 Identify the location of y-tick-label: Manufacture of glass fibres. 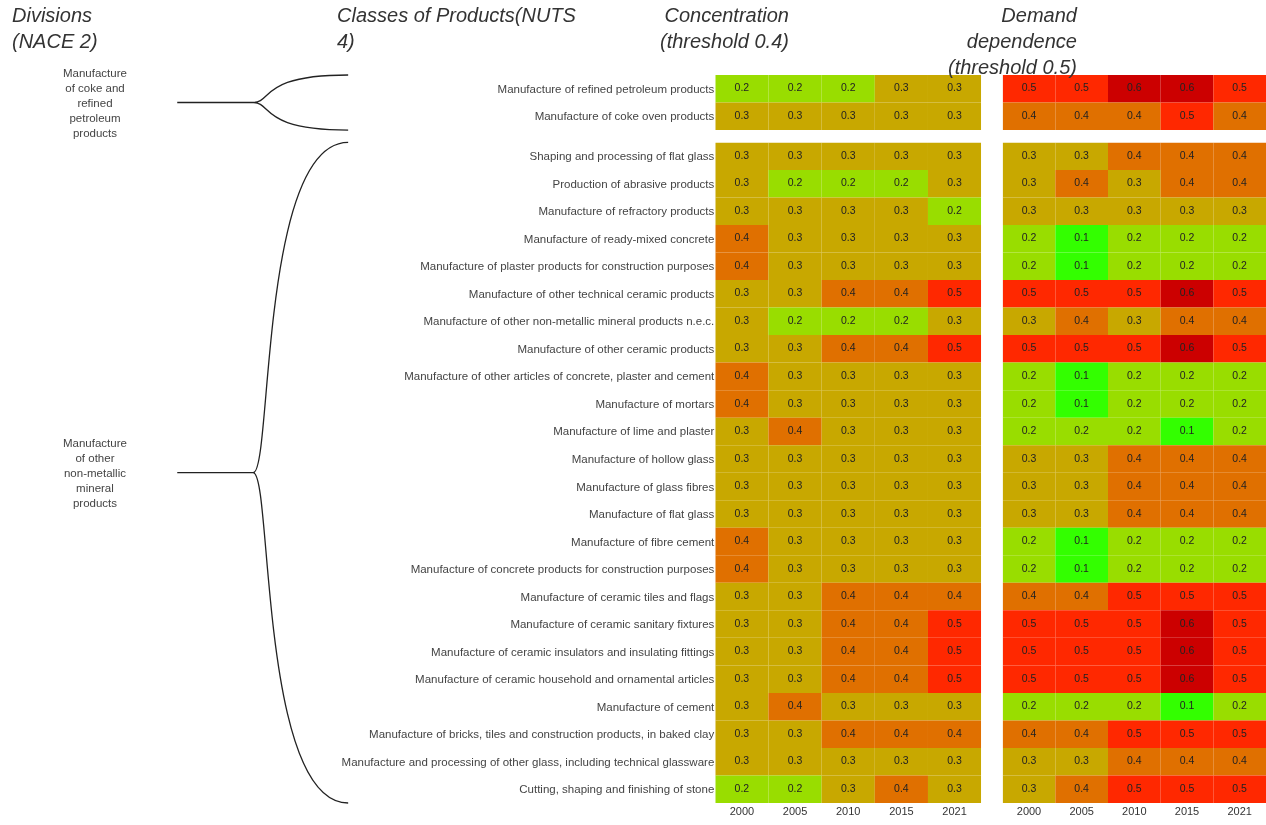
(645, 486).